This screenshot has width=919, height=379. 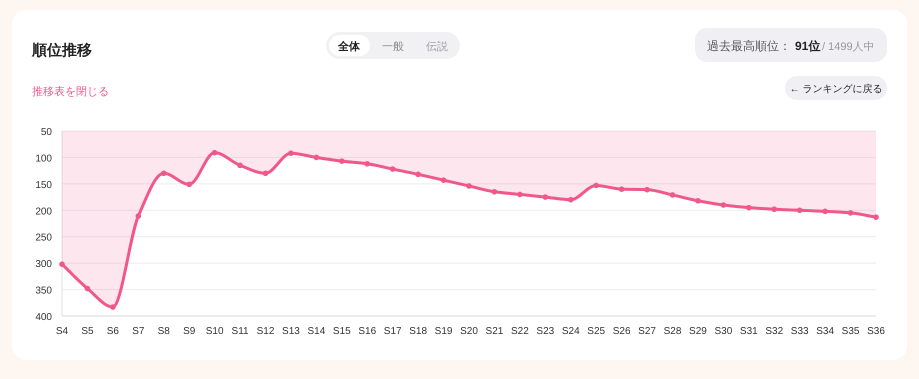 I want to click on text: 91位, so click(x=807, y=46).